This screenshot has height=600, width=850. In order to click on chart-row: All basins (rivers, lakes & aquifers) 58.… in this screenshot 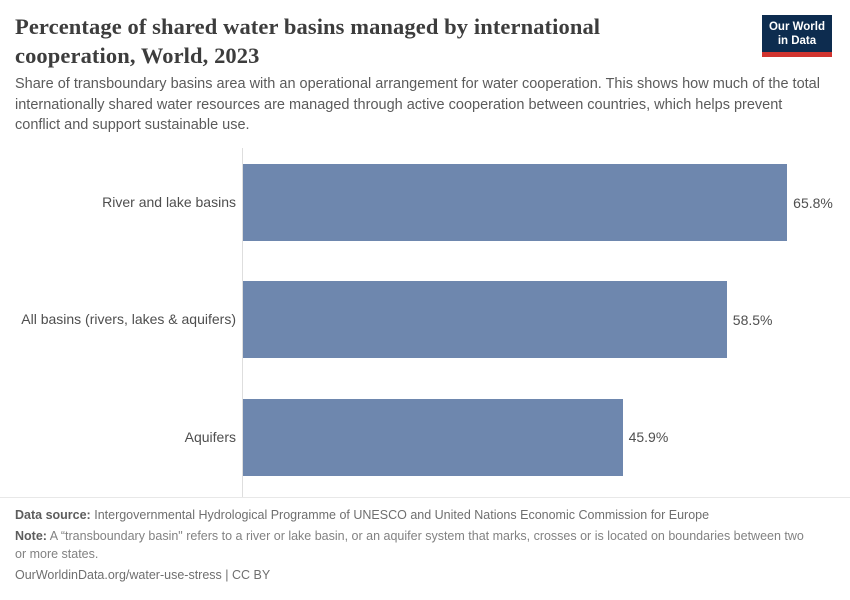, I will do `click(425, 320)`.